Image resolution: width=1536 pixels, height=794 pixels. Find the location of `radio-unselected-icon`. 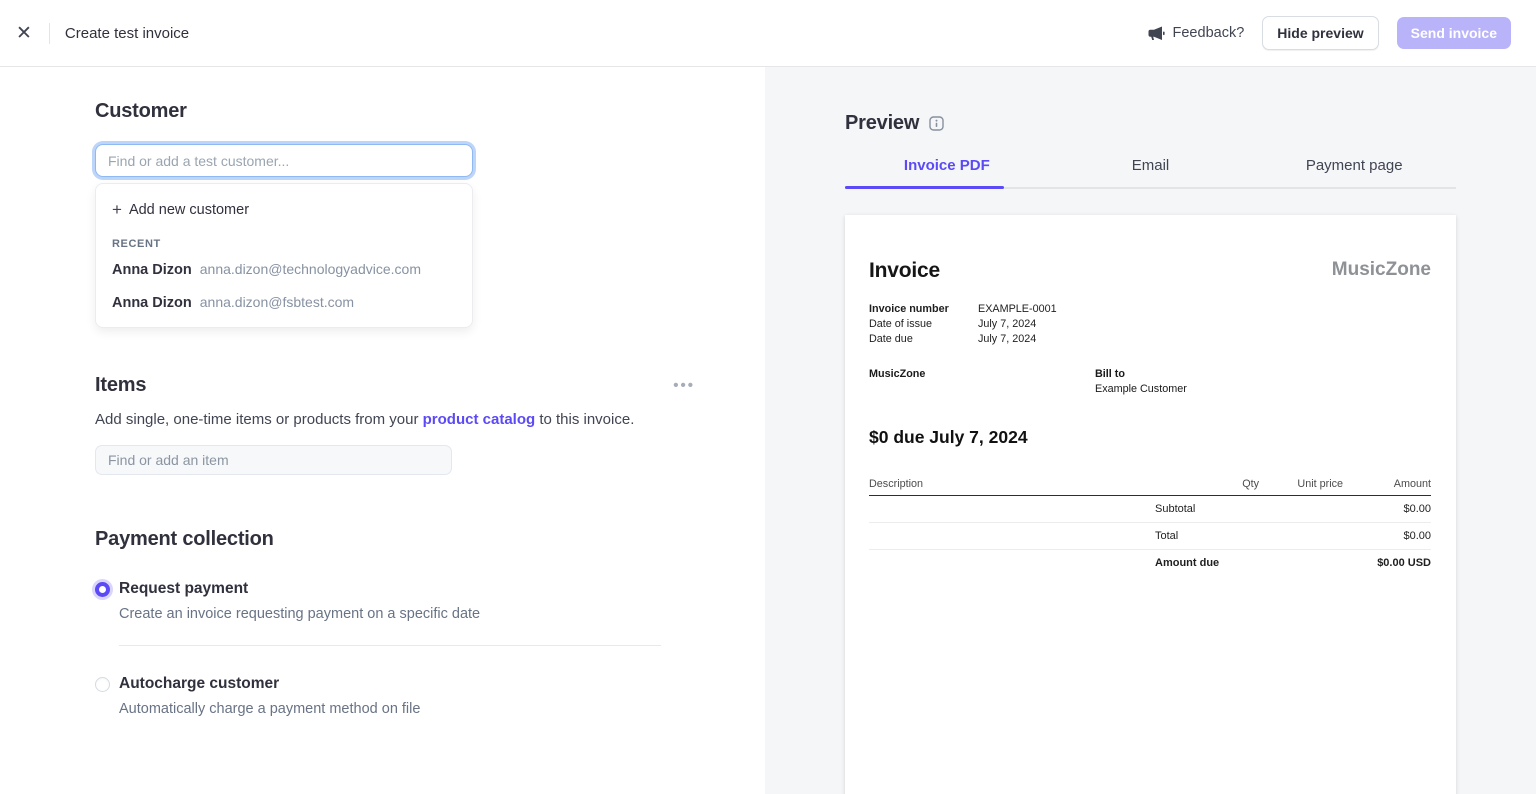

radio-unselected-icon is located at coordinates (102, 684).